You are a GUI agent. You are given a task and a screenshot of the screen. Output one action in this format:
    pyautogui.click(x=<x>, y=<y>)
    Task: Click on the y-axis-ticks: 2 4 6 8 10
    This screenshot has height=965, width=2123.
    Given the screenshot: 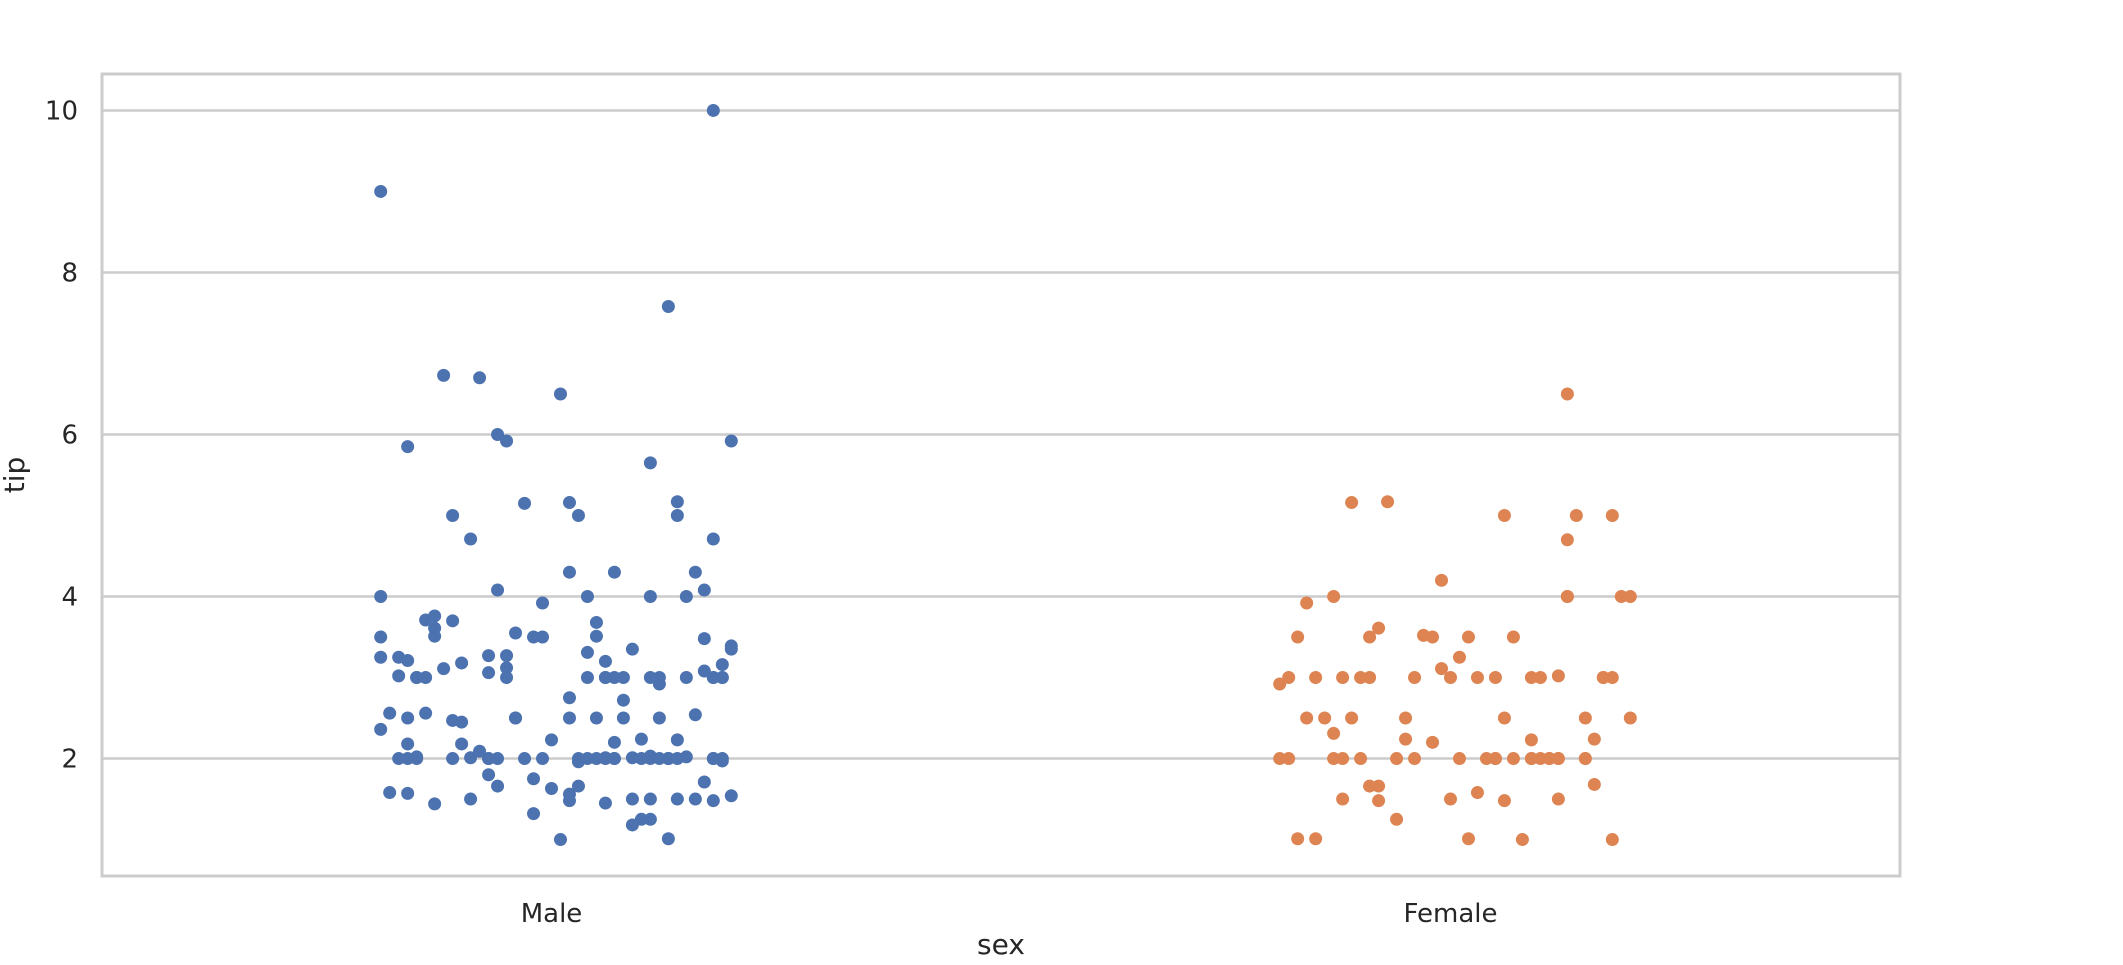 What is the action you would take?
    pyautogui.click(x=61, y=435)
    